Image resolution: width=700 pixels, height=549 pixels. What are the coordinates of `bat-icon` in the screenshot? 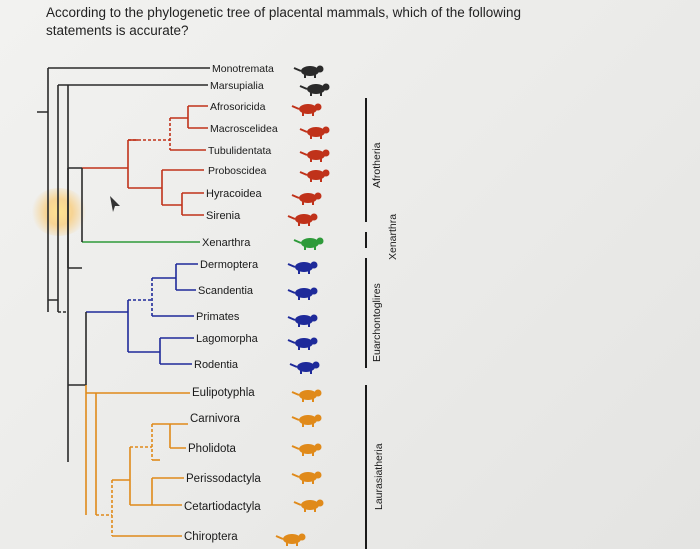 It's located at (290, 539).